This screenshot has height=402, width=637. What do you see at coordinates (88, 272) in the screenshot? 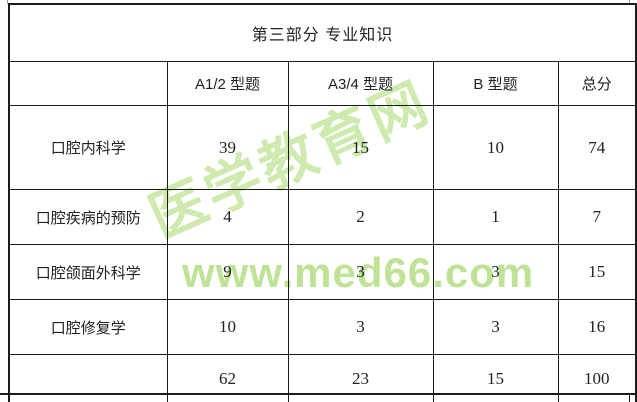
I see `row-label: 口腔颌面外科学` at bounding box center [88, 272].